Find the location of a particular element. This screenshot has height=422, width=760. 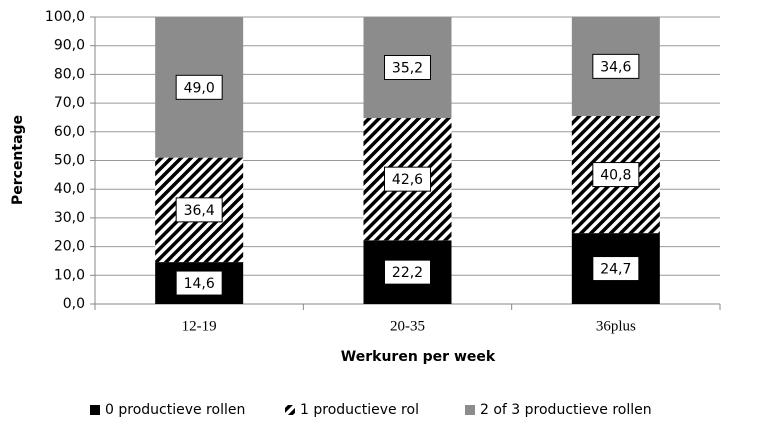

legend-label: 0 productieve rollen is located at coordinates (175, 410).